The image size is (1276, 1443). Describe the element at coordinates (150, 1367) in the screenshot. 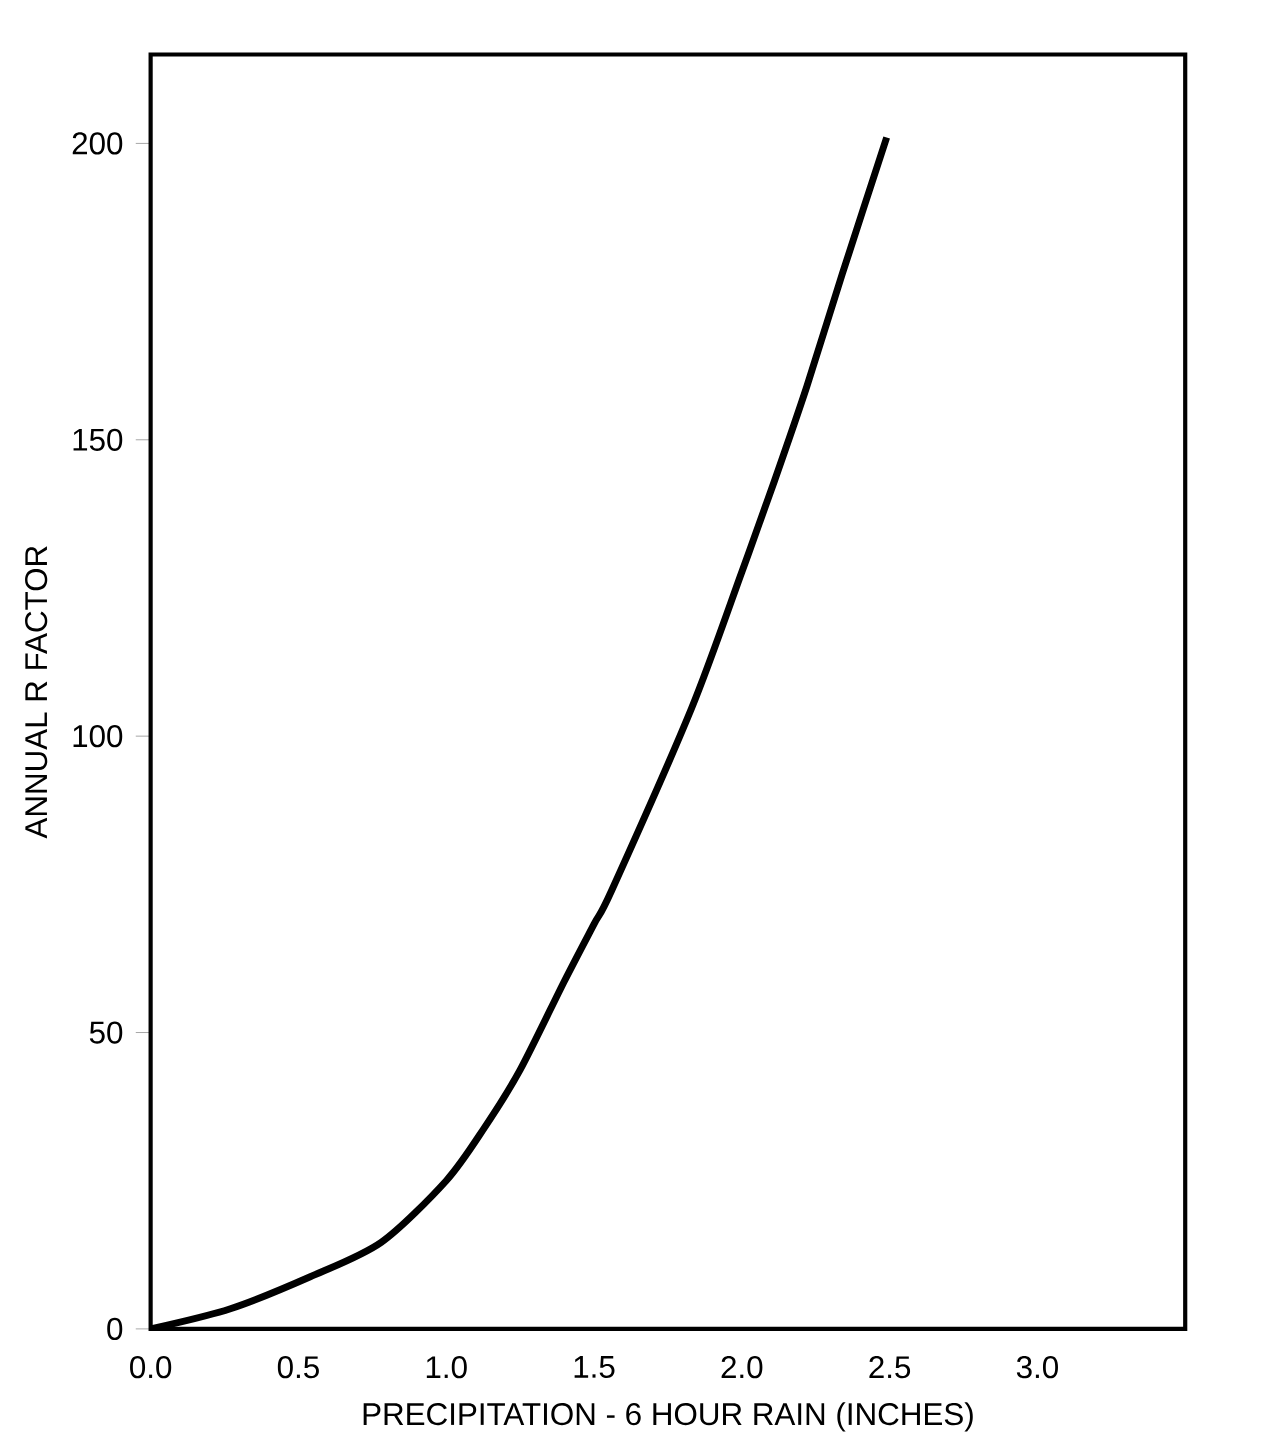

I see `x-tick-label: 0.0` at that location.